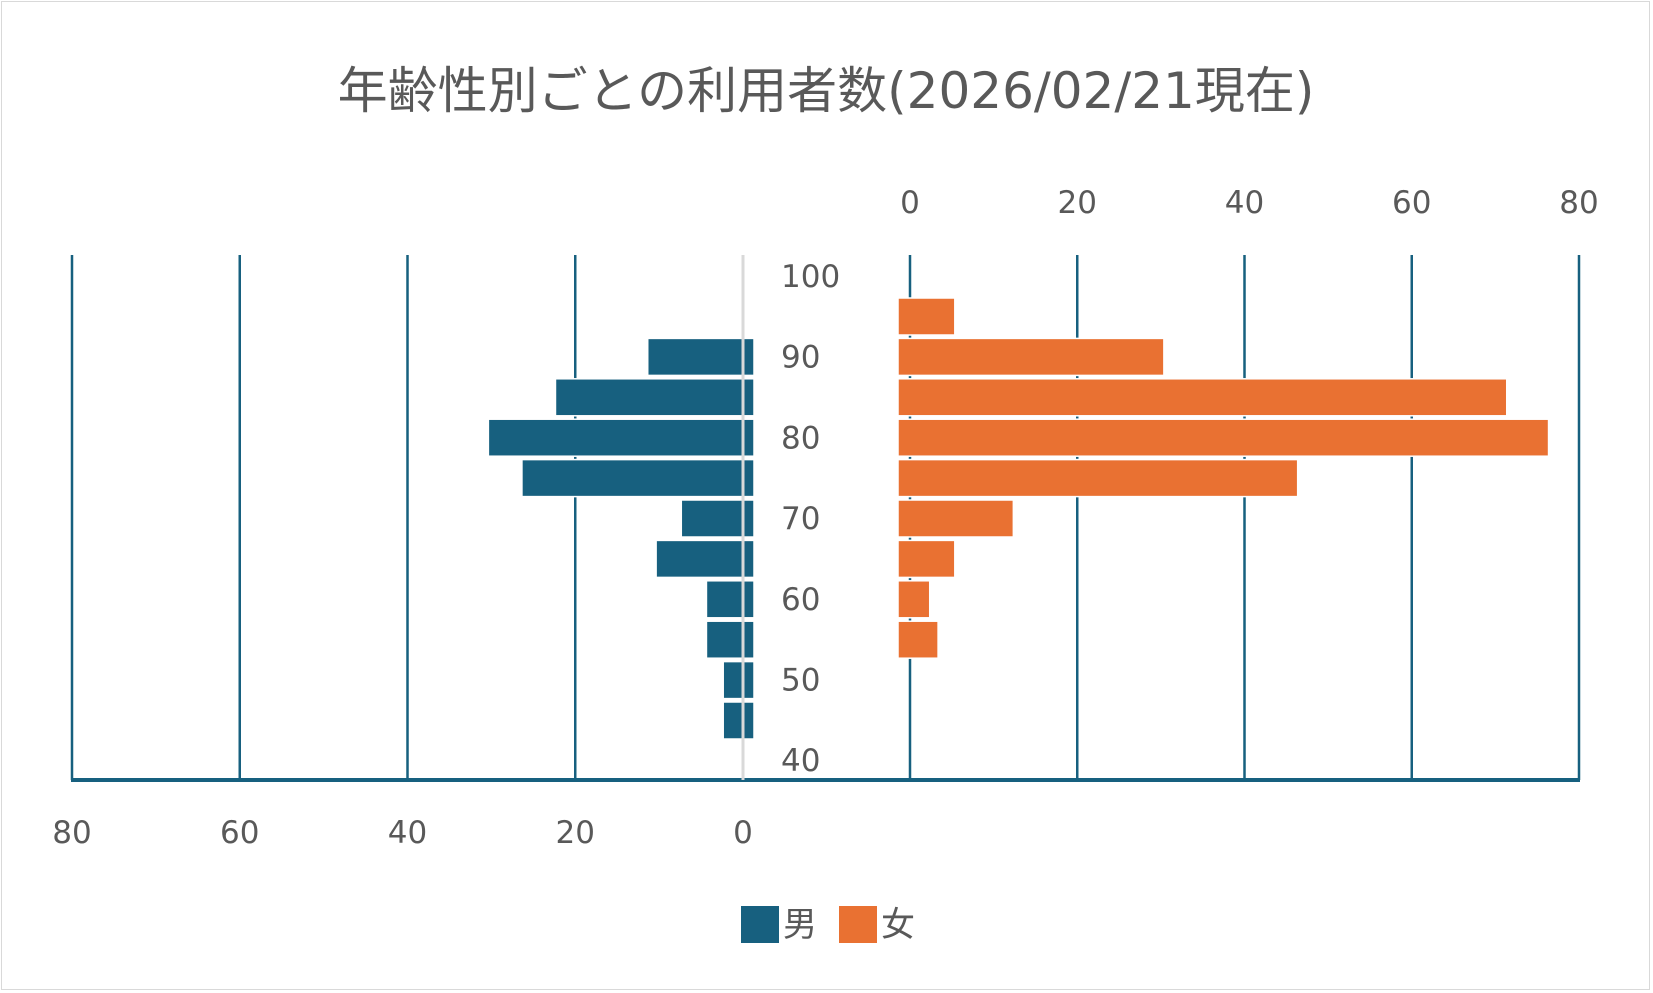  What do you see at coordinates (800, 519) in the screenshot?
I see `age-axis-label: 70` at bounding box center [800, 519].